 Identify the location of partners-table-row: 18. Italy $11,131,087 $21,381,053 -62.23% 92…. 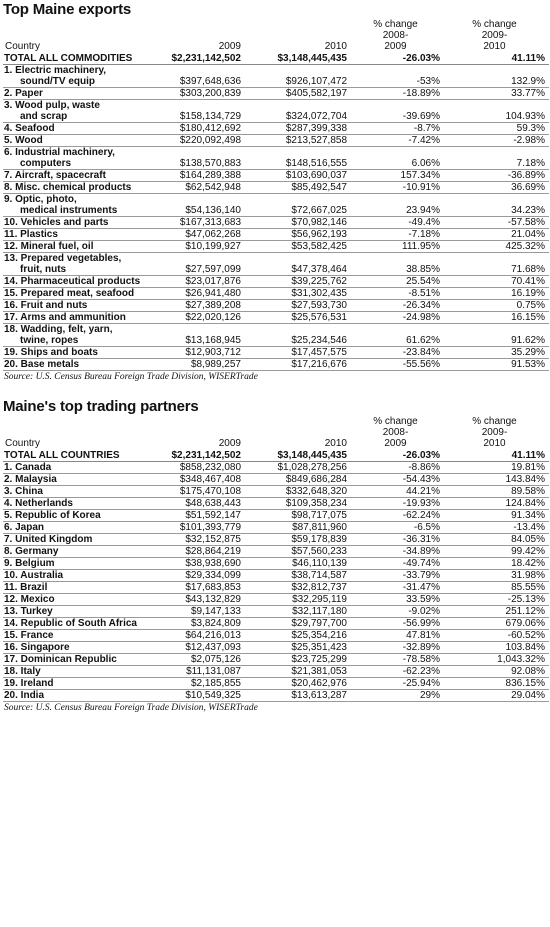
(276, 671).